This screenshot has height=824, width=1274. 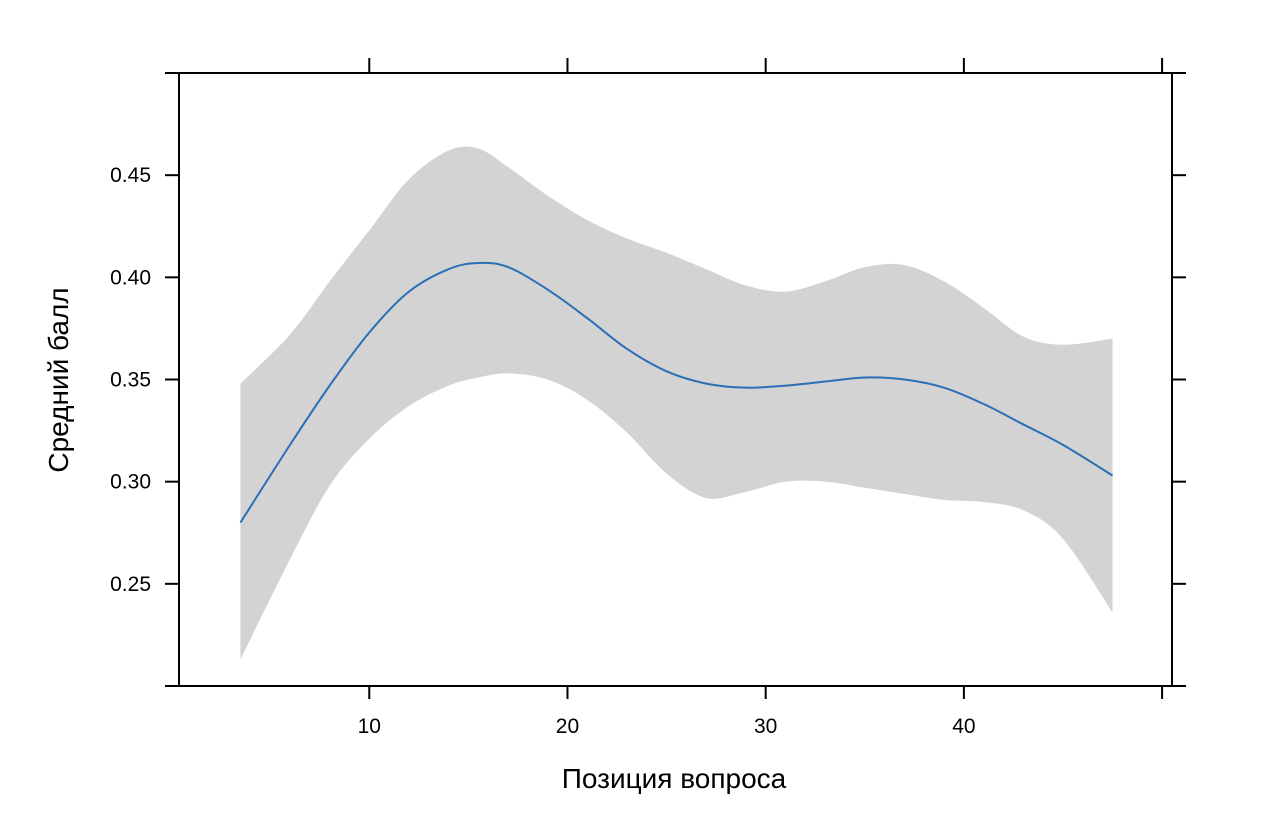 What do you see at coordinates (369, 726) in the screenshot?
I see `x-tick-label: 10` at bounding box center [369, 726].